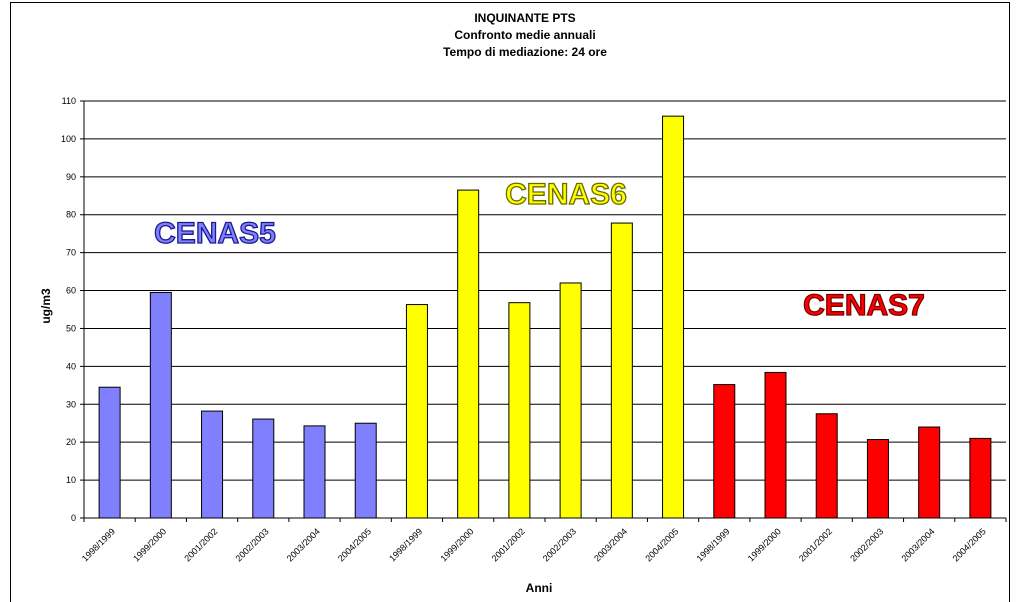  What do you see at coordinates (46, 306) in the screenshot?
I see `y-axis-label: ug/m3` at bounding box center [46, 306].